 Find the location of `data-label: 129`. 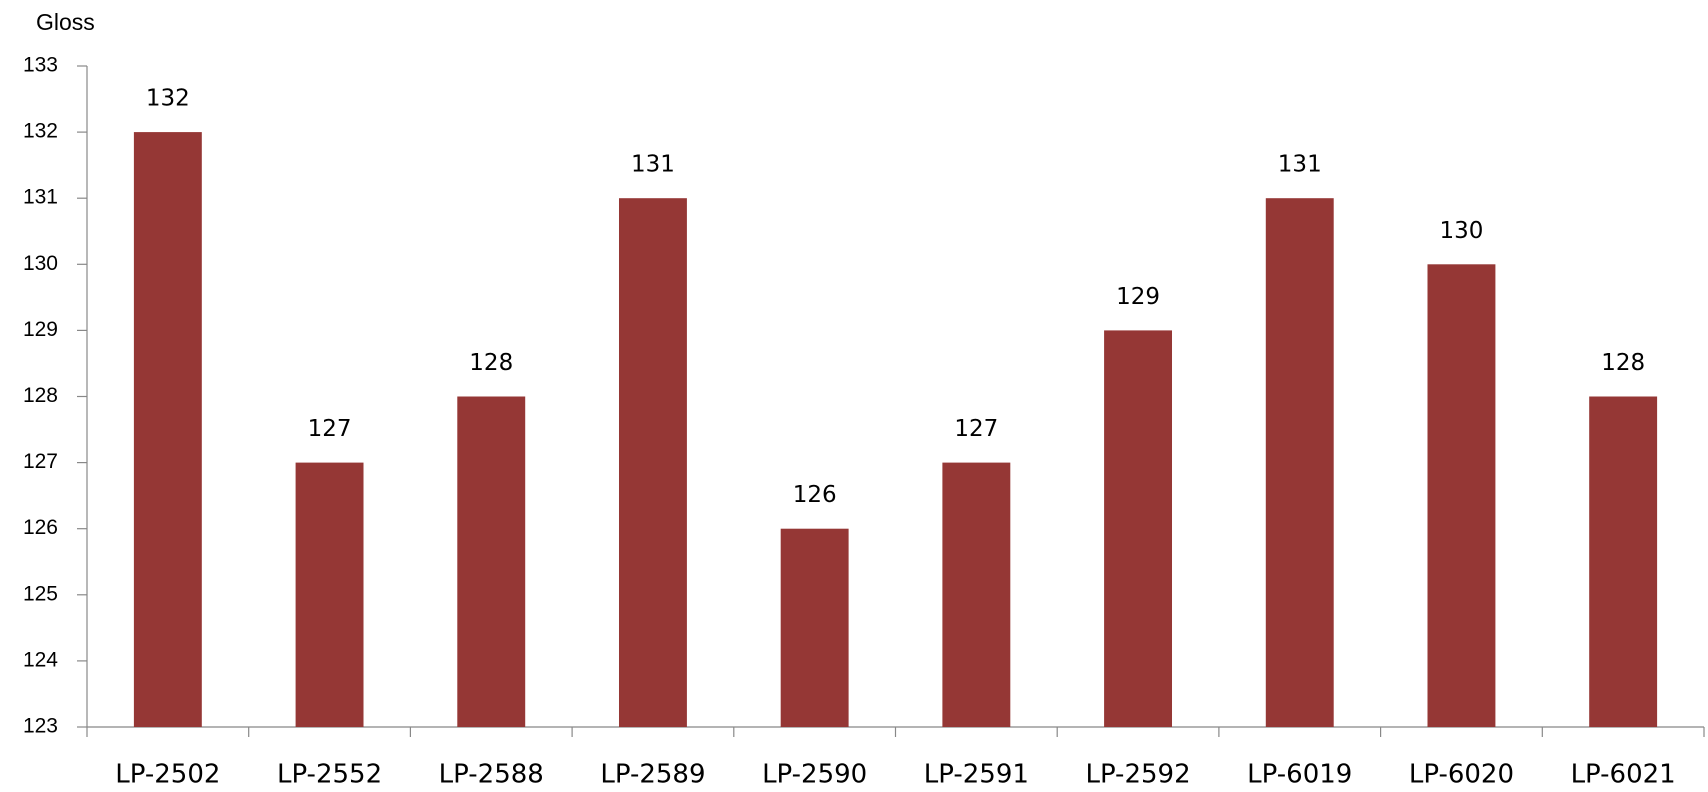

data-label: 129 is located at coordinates (1138, 297).